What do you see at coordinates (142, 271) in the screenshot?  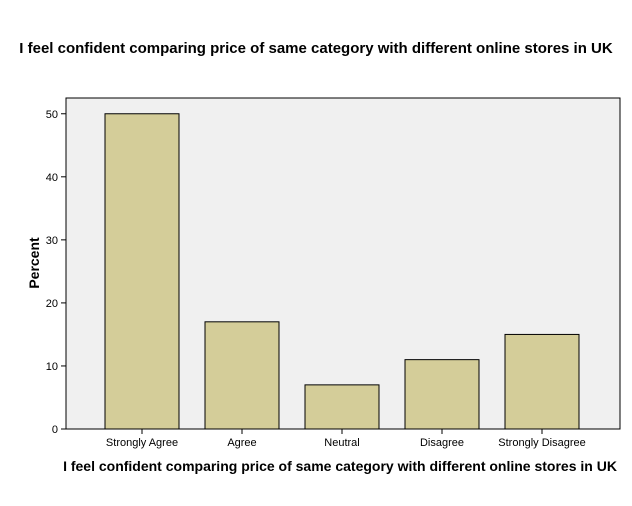 I see `bar-strongly-agree` at bounding box center [142, 271].